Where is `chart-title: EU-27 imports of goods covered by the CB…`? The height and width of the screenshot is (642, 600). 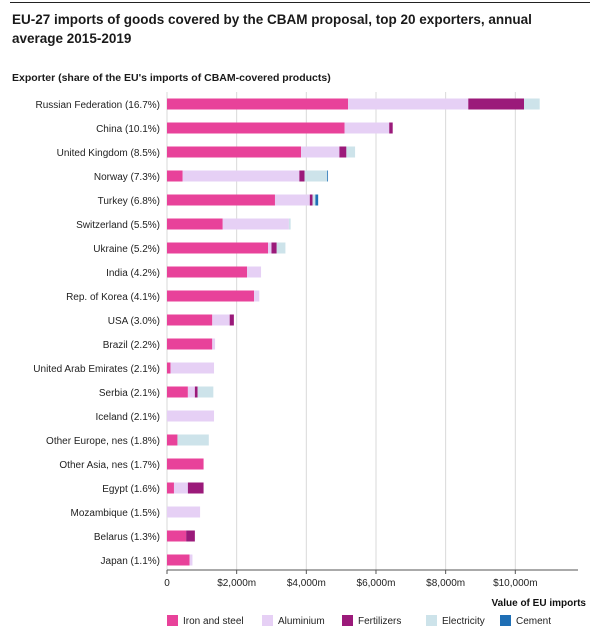
chart-title: EU-27 imports of goods covered by the CB… is located at coordinates (272, 29).